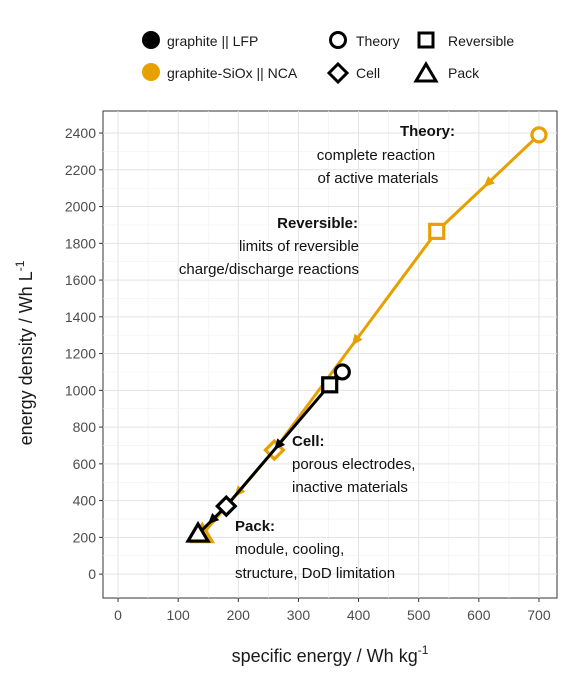 Image resolution: width=575 pixels, height=676 pixels. Describe the element at coordinates (299, 615) in the screenshot. I see `x-tick-label: 300` at that location.